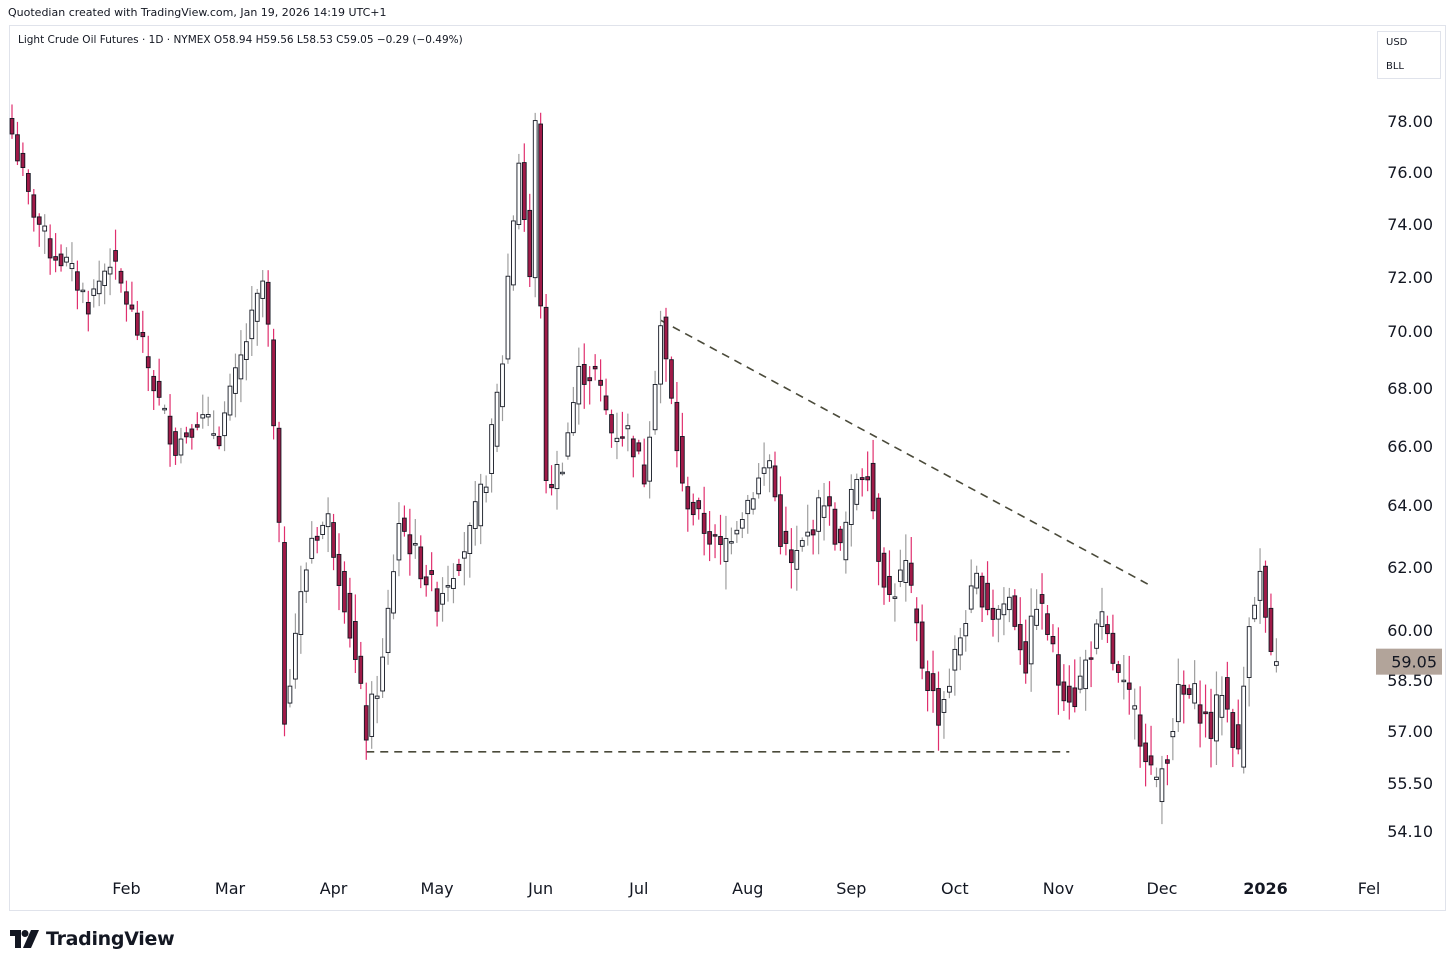 This screenshot has height=969, width=1456. I want to click on price-tick-label: 58.50, so click(1410, 680).